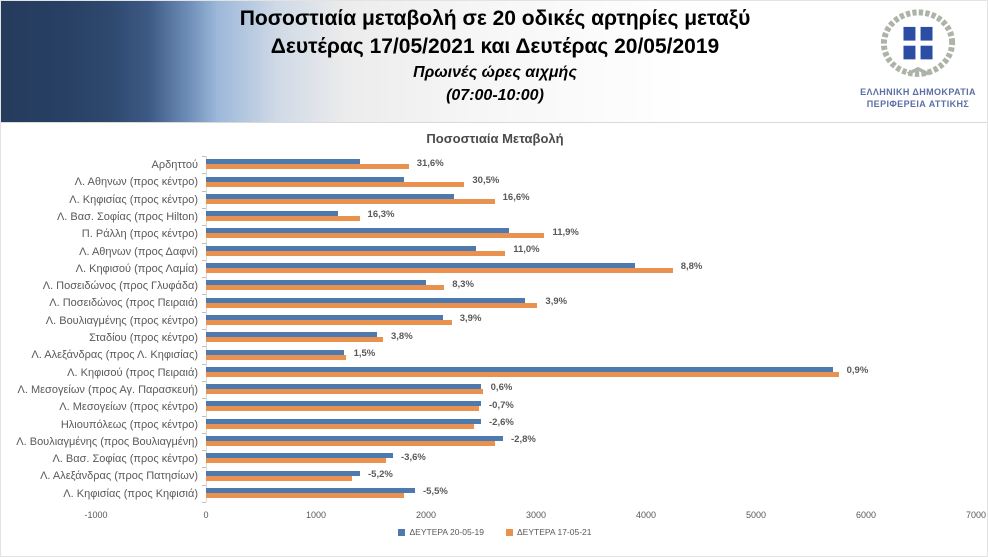 The width and height of the screenshot is (988, 557). Describe the element at coordinates (130, 493) in the screenshot. I see `category-label: Λ. Κηφισίας (προς Κηφισιά)` at that location.